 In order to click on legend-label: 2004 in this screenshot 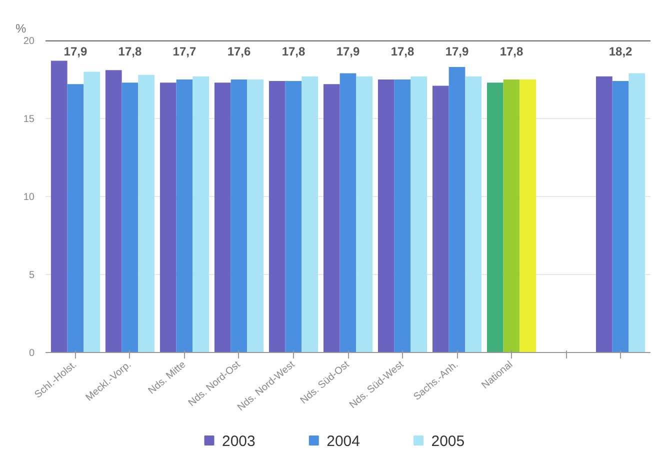, I will do `click(343, 441)`.